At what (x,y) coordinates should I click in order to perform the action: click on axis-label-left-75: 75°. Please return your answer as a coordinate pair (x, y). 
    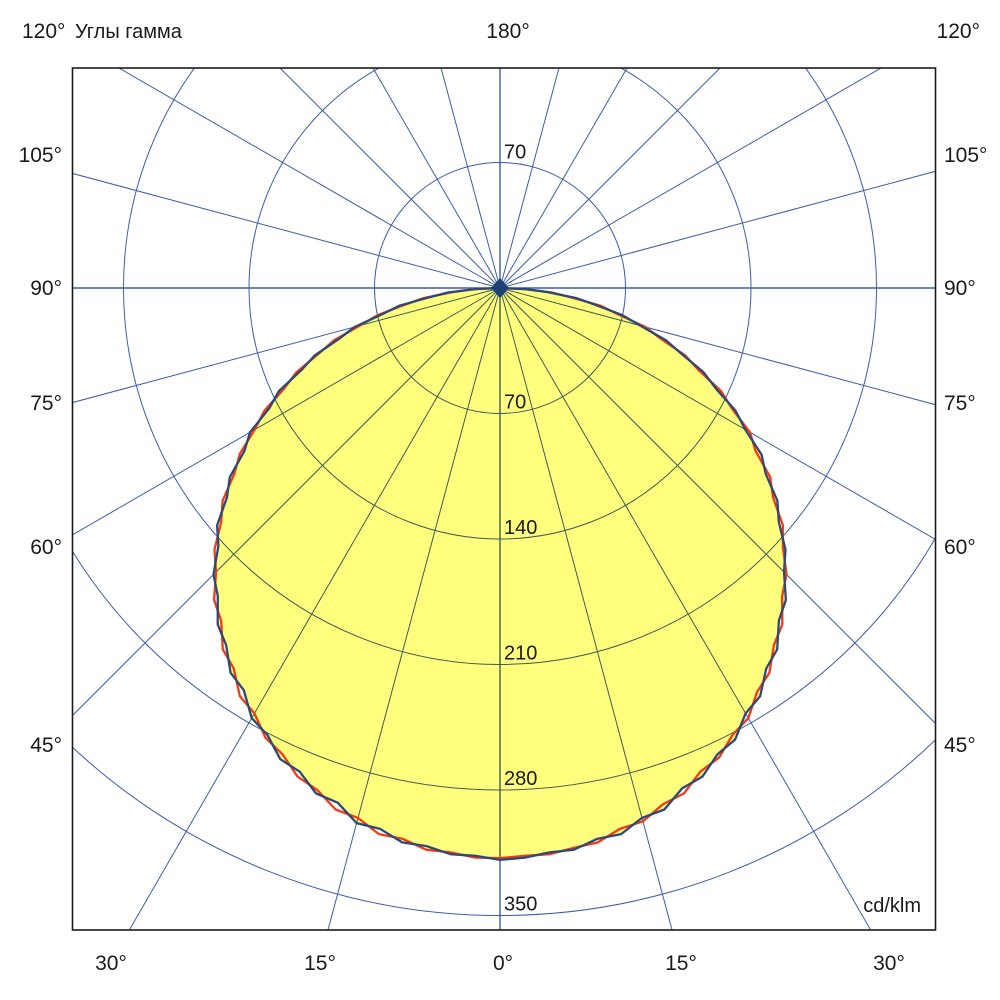
    Looking at the image, I should click on (46, 403).